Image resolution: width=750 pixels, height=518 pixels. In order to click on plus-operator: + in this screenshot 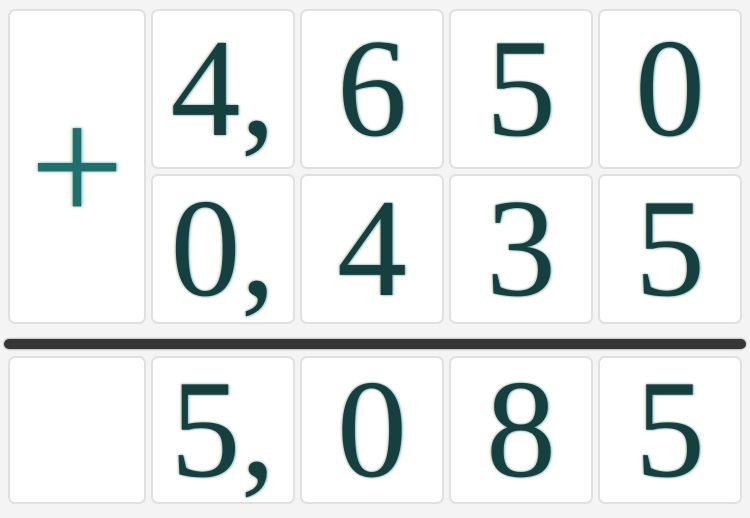, I will do `click(77, 166)`.